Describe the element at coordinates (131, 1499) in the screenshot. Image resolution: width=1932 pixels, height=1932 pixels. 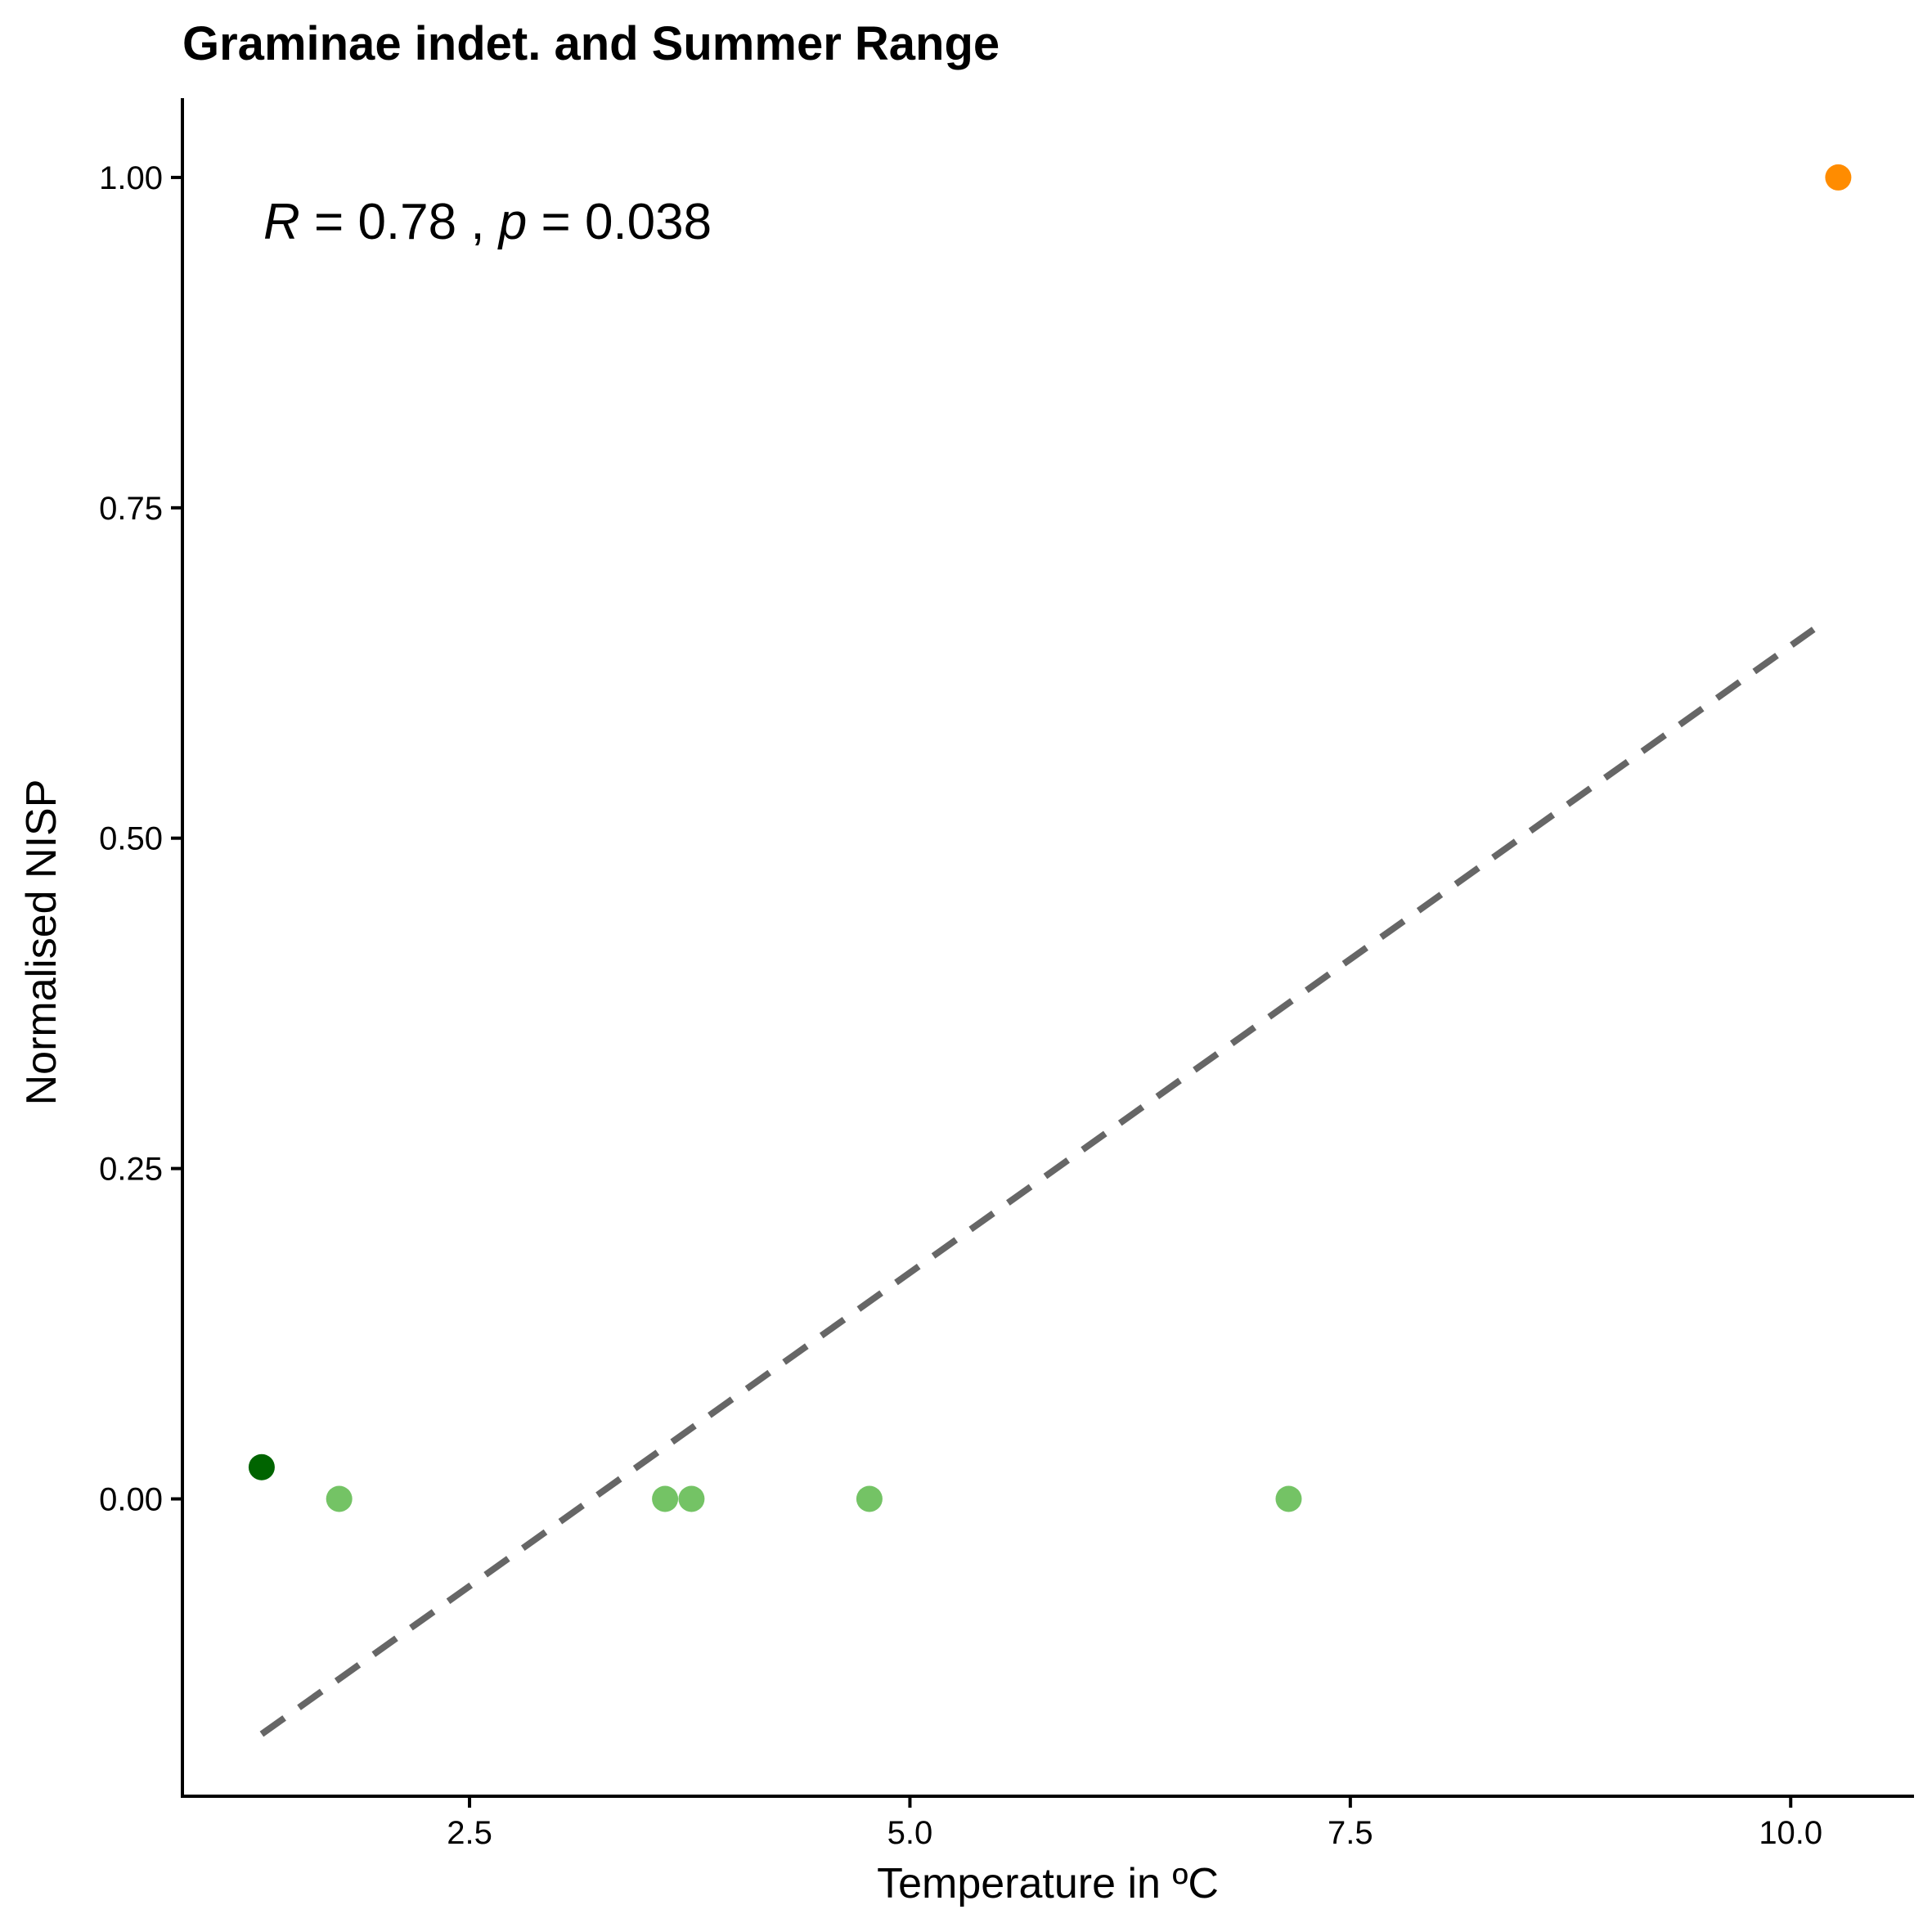
I see `y-tick-label: 0.00` at that location.